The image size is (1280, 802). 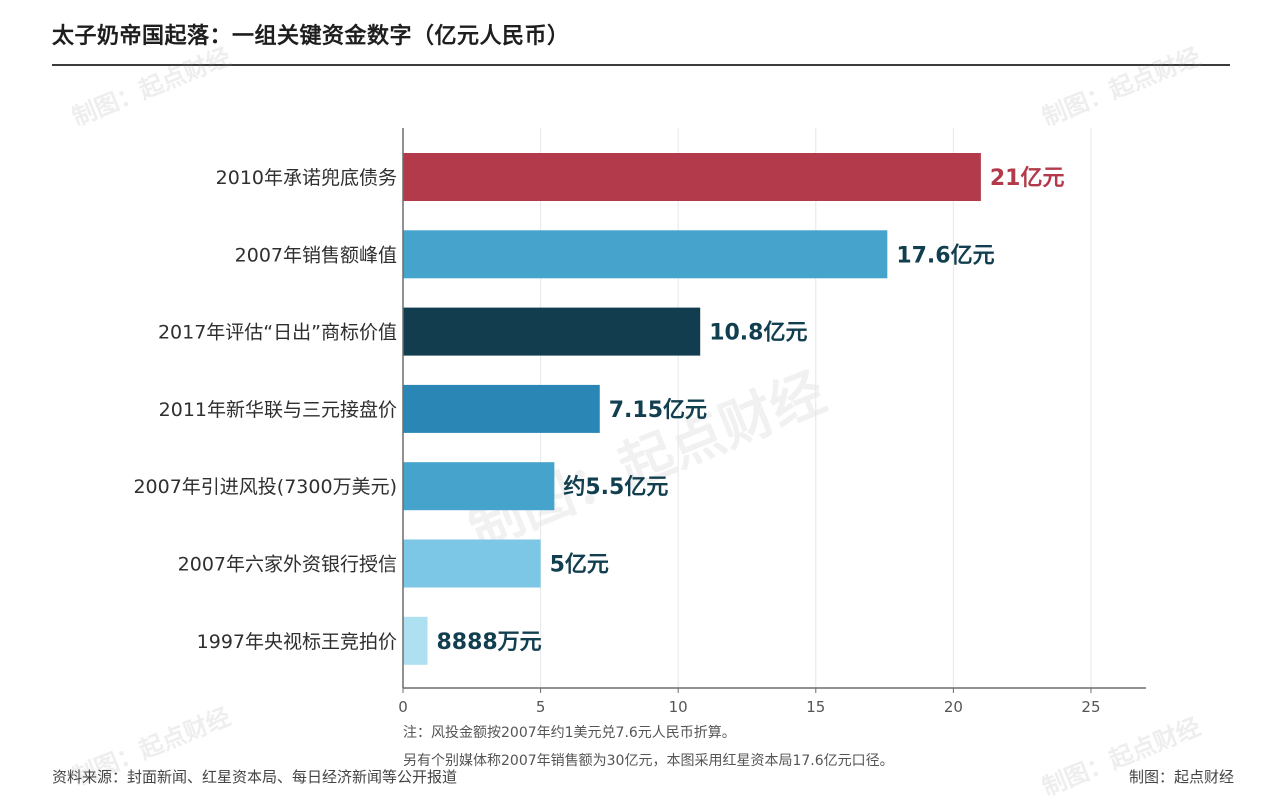 What do you see at coordinates (306, 178) in the screenshot?
I see `category-label: 2010年承诺兜底债务` at bounding box center [306, 178].